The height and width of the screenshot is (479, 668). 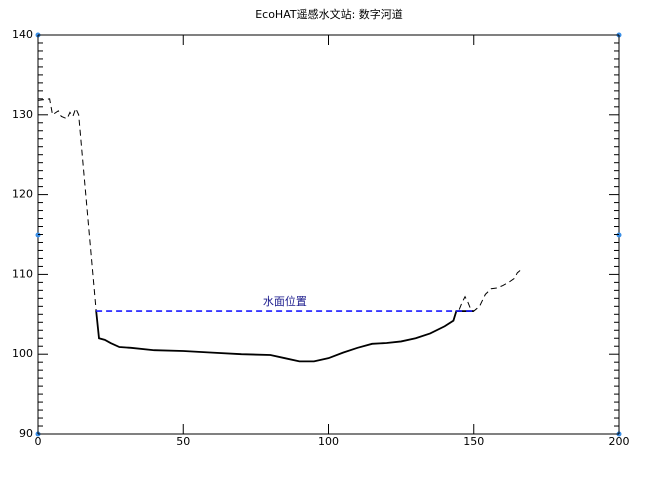 What do you see at coordinates (22, 353) in the screenshot?
I see `y-tick-label: 100` at bounding box center [22, 353].